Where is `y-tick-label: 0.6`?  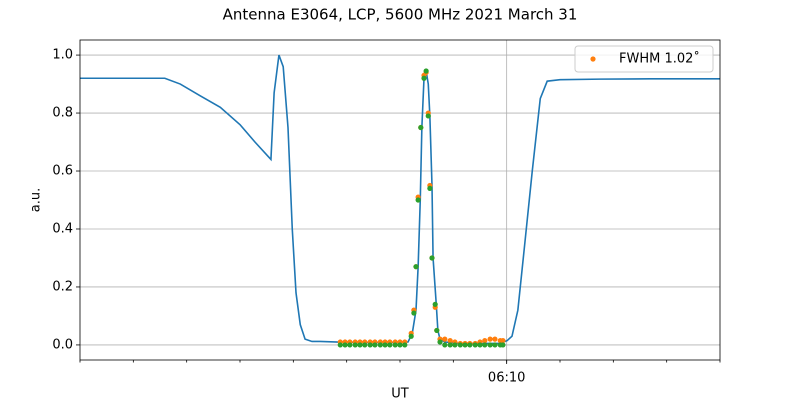
y-tick-label: 0.6 is located at coordinates (62, 171).